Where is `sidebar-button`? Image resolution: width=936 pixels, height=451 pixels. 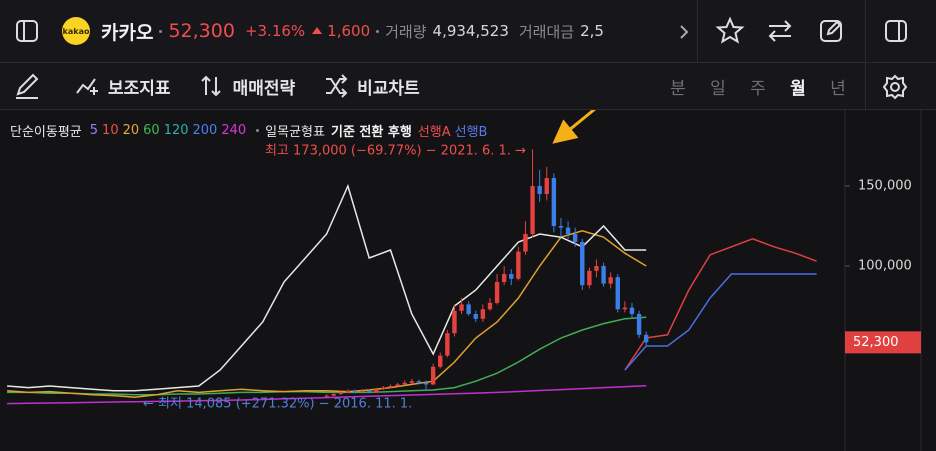
sidebar-button is located at coordinates (27, 31).